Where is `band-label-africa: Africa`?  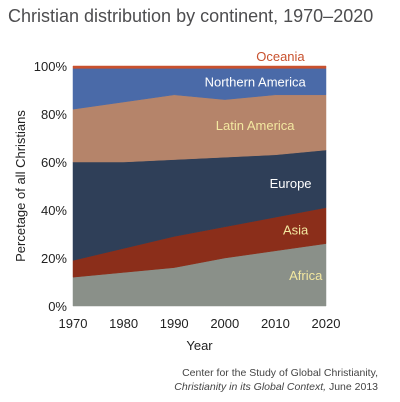 band-label-africa: Africa is located at coordinates (306, 275).